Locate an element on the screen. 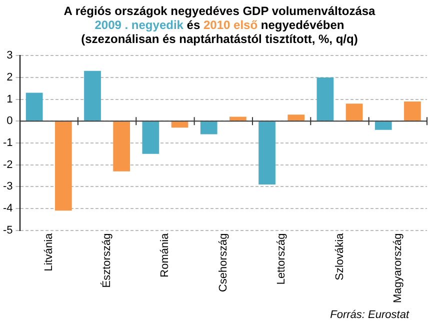 This screenshot has width=439, height=331. text: Forrás: Eurostat is located at coordinates (369, 315).